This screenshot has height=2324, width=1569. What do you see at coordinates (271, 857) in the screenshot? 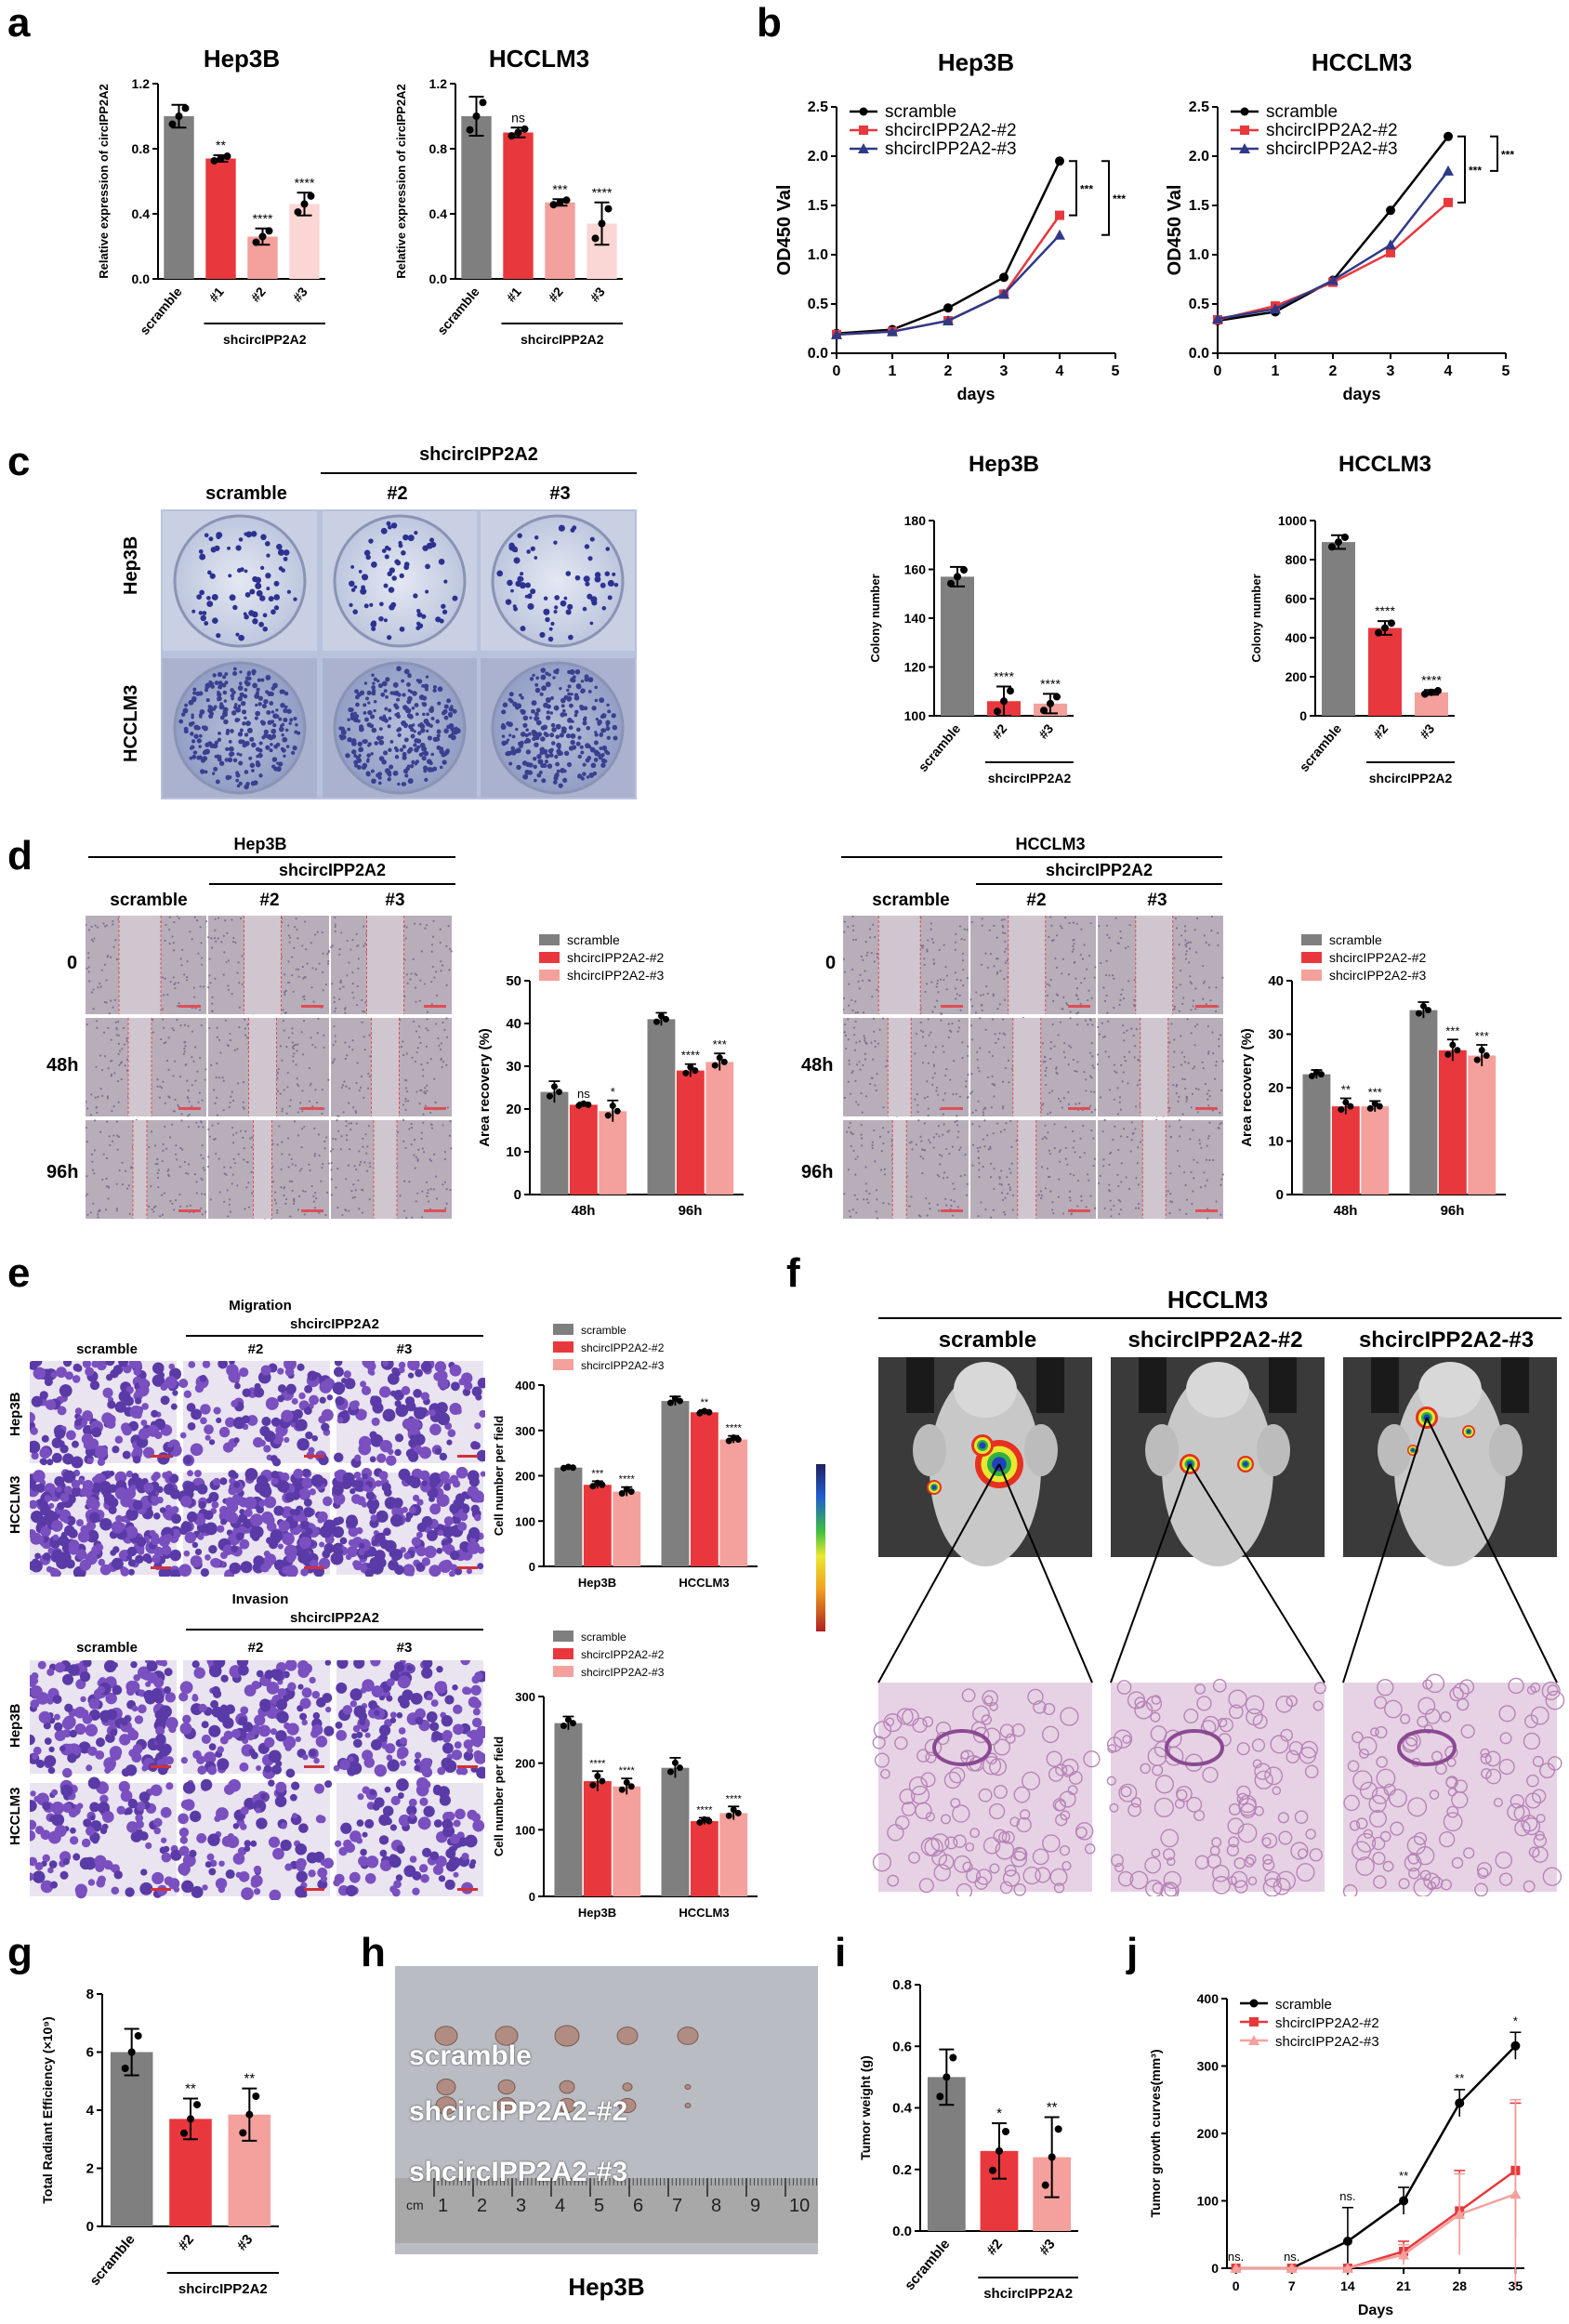
I see `d-hep3b-line` at bounding box center [271, 857].